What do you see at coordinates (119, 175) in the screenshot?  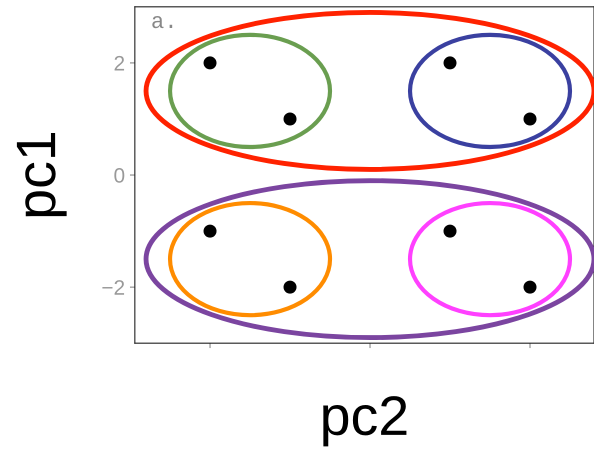 I see `y-tick-label: 0` at bounding box center [119, 175].